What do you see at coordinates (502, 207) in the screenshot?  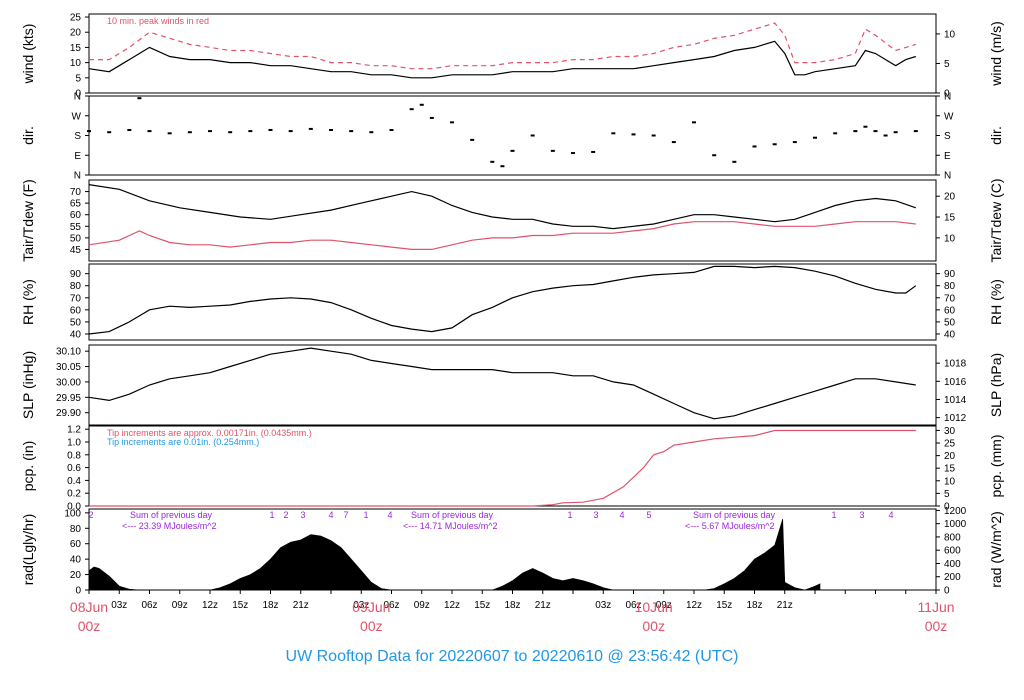 I see `series-tair` at bounding box center [502, 207].